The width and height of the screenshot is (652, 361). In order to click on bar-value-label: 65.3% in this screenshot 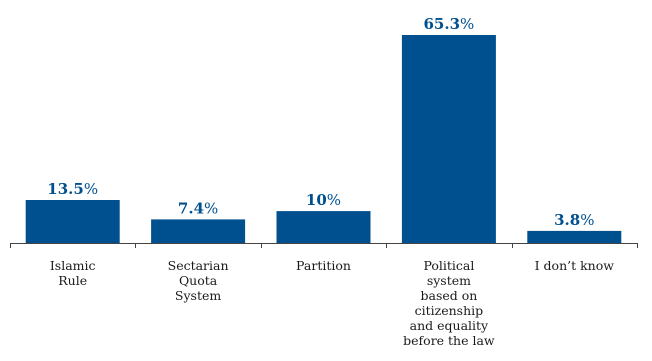, I will do `click(448, 24)`.